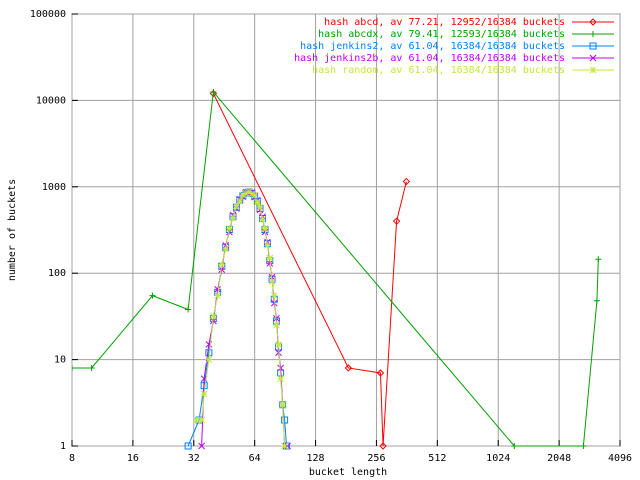 The image size is (640, 480). What do you see at coordinates (57, 273) in the screenshot?
I see `y-tick-label: 100` at bounding box center [57, 273].